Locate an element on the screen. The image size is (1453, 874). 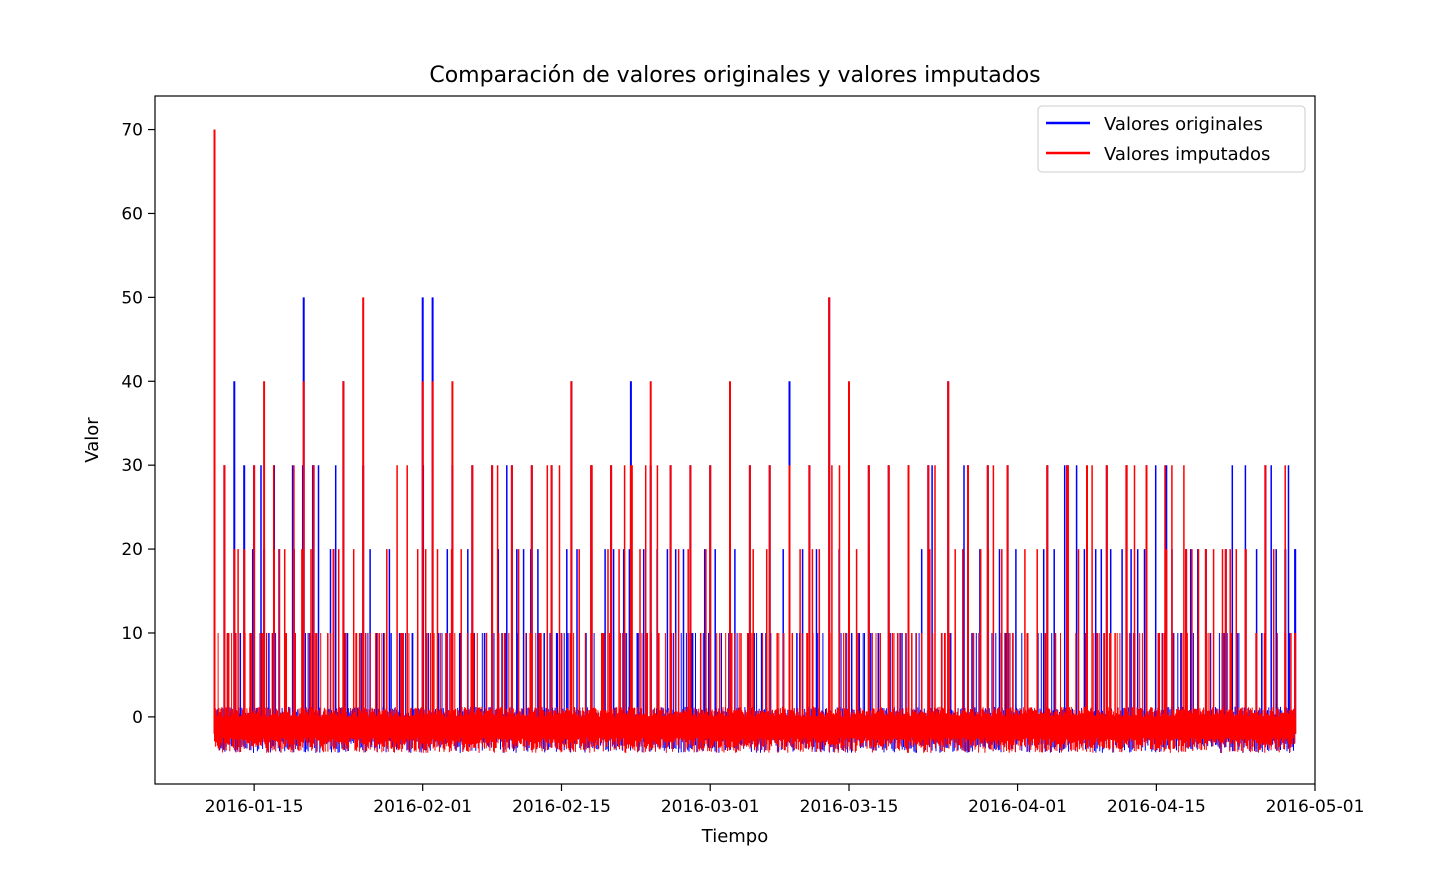
y-tick-label: 0 is located at coordinates (137, 718).